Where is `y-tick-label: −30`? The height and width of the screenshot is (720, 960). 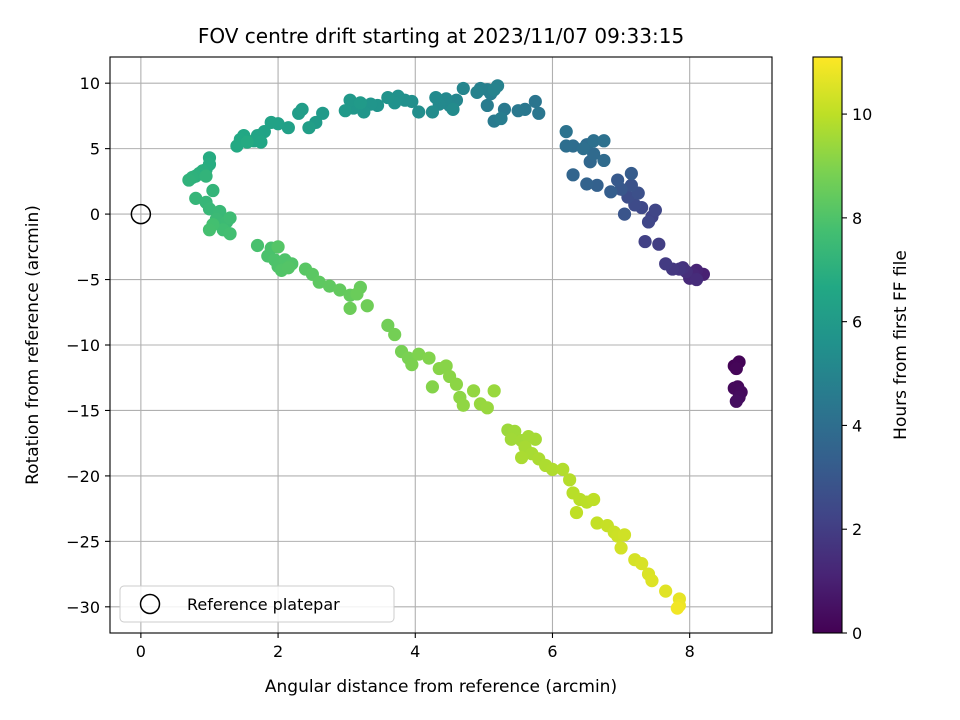 y-tick-label: −30 is located at coordinates (83, 607).